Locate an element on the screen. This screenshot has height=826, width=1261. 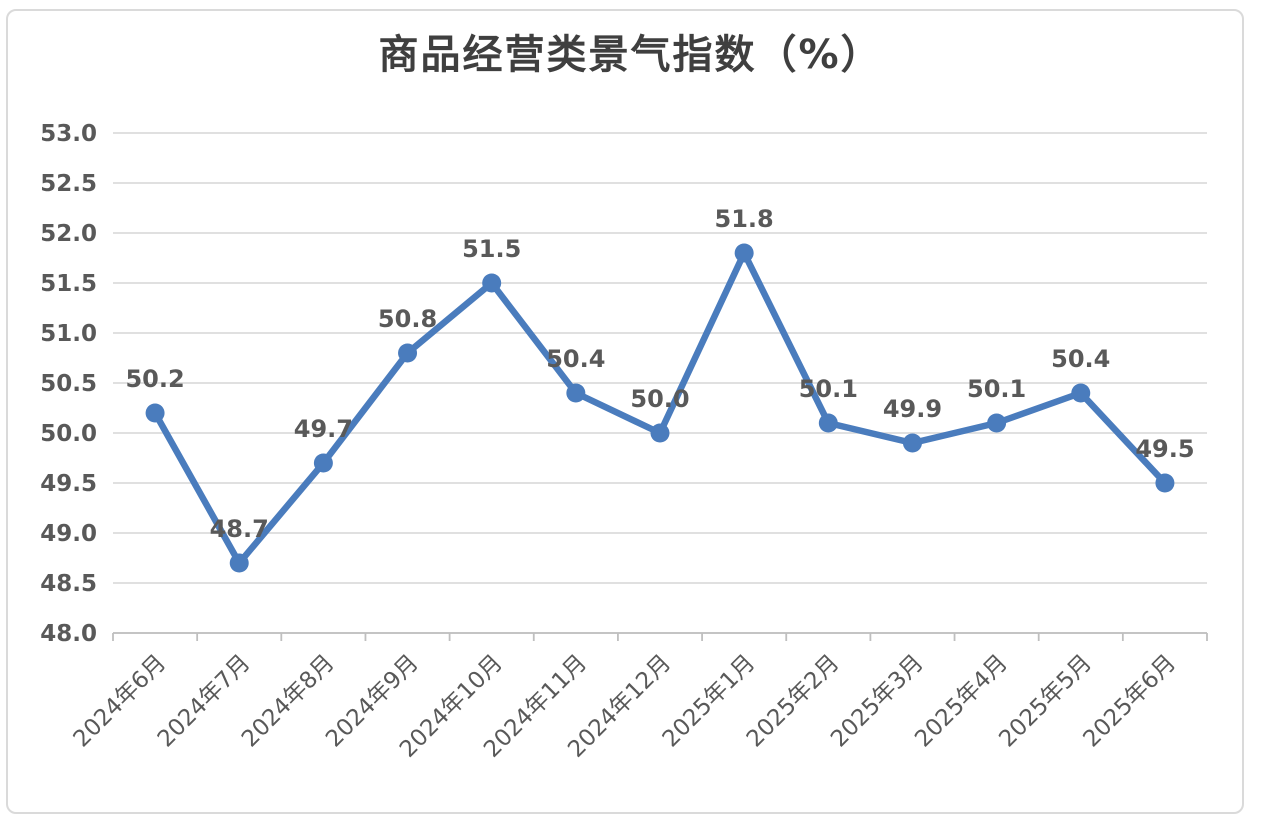
y-axis-label: 49.5 is located at coordinates (68, 484).